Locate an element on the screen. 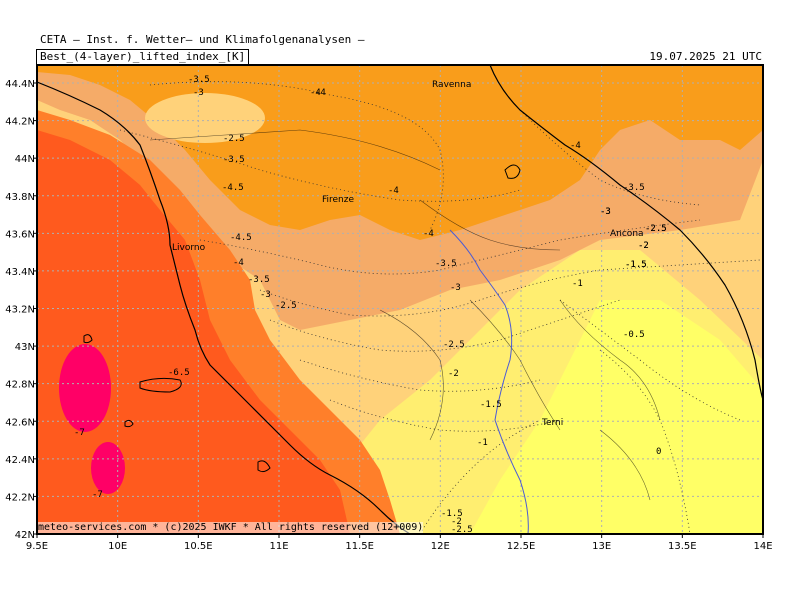 The image size is (800, 600). x-axis-ticks: 9.5E 10E 10.5E 11E 11.5E 12E 12.5E 13E 13.5E 14E is located at coordinates (399, 543).